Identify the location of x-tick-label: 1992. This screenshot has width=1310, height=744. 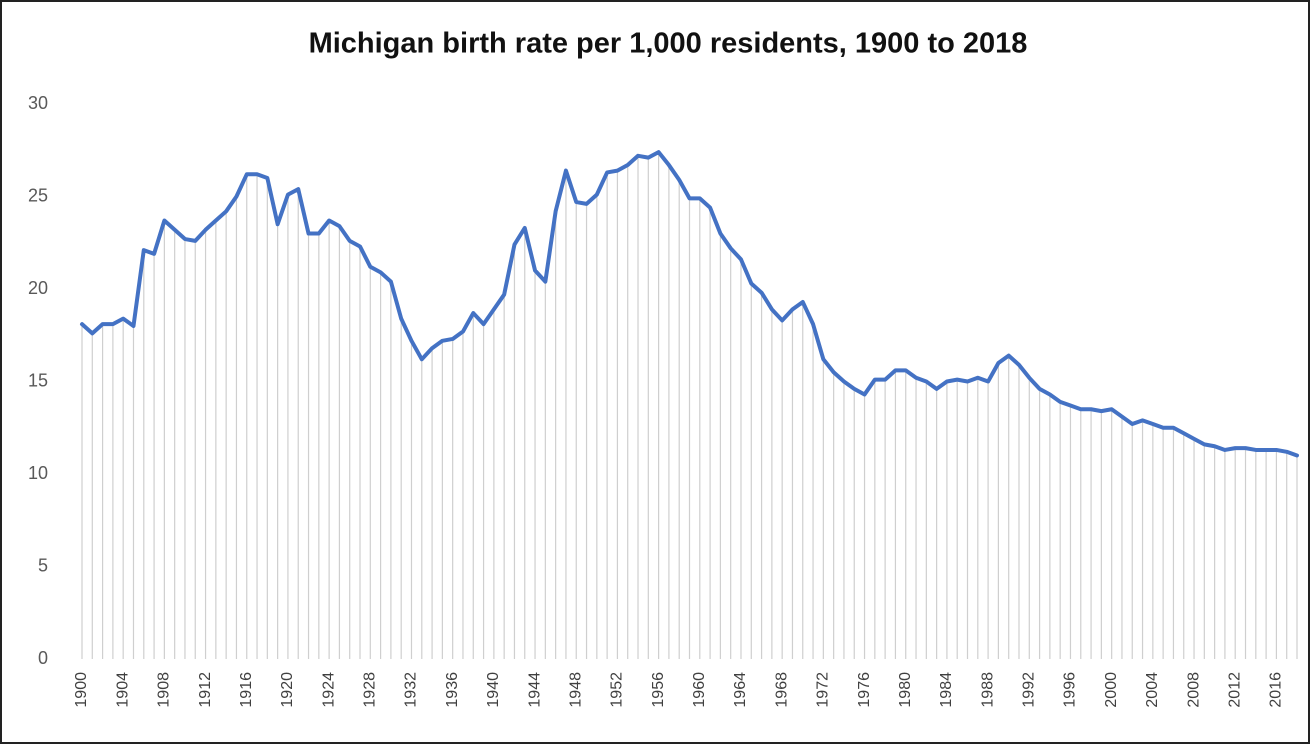
(1029, 690).